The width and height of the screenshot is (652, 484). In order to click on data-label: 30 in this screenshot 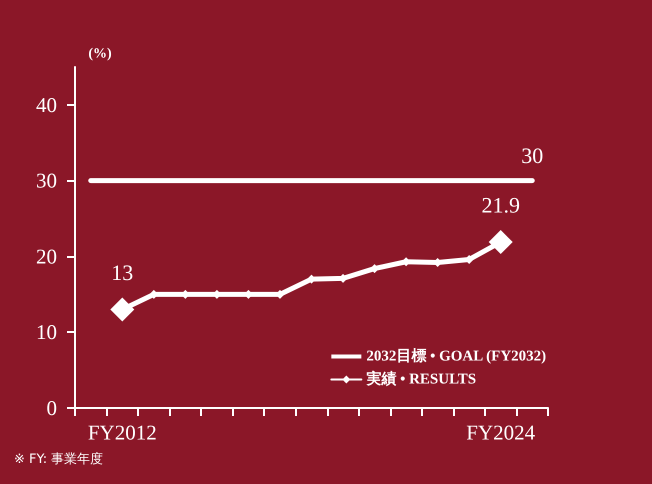, I will do `click(532, 155)`.